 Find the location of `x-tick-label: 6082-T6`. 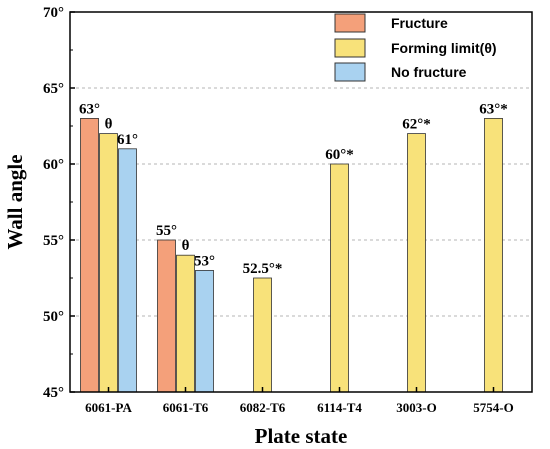

x-tick-label: 6082-T6 is located at coordinates (263, 407).